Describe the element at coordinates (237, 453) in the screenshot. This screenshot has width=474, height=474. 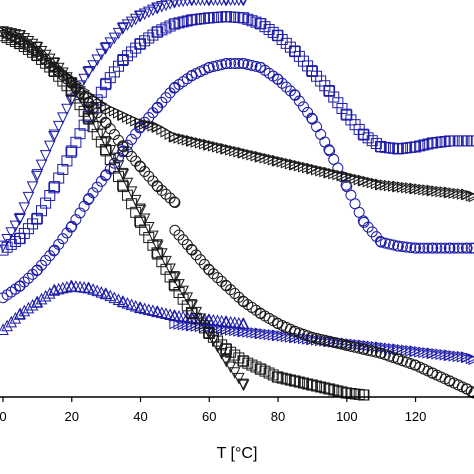
I see `x-axis-title: T [°C]` at that location.